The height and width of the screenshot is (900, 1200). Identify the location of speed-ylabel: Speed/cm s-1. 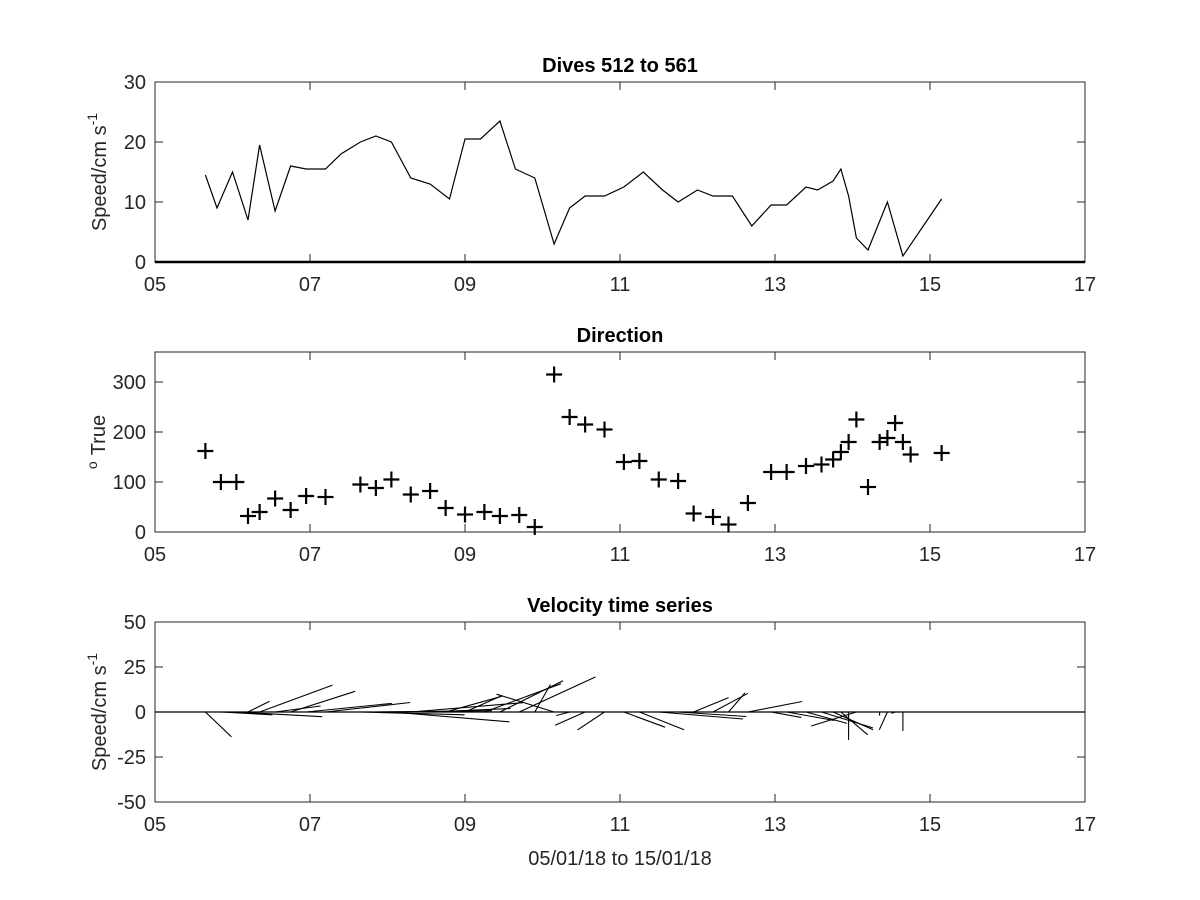
(97, 172).